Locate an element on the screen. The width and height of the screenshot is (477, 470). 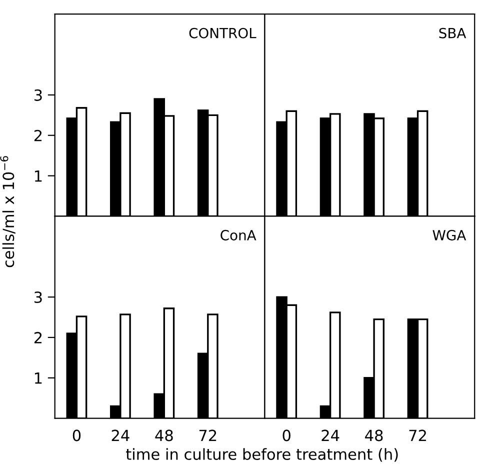
text: ConA is located at coordinates (238, 235).